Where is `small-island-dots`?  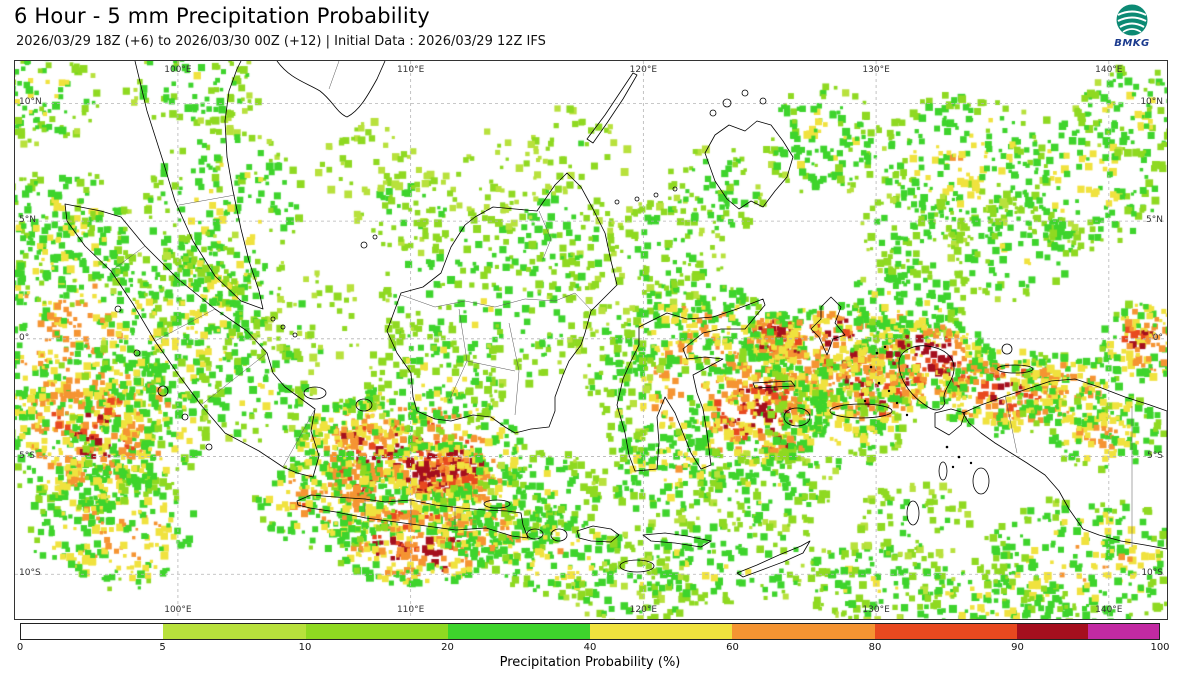
small-island-dots is located at coordinates (918, 407).